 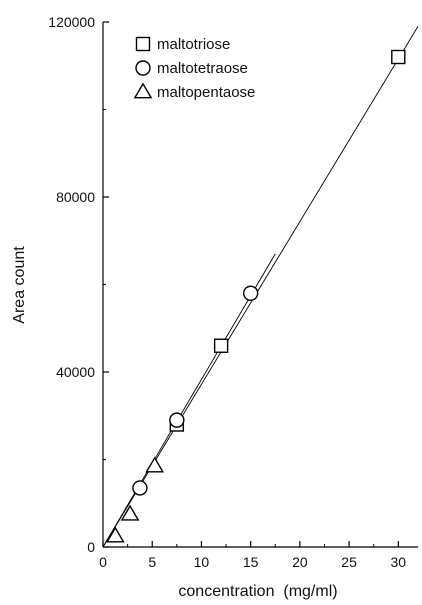 I want to click on y-tick-label: 40000, so click(x=75, y=372).